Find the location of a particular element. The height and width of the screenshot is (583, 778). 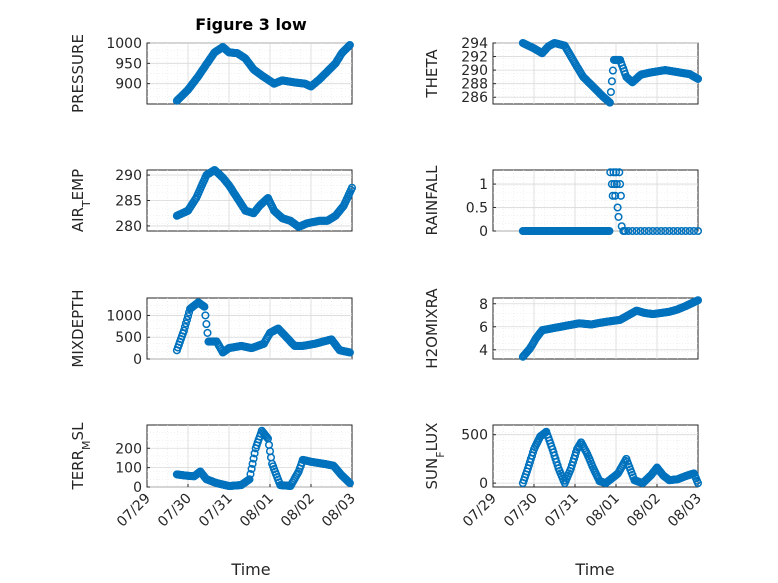

y-tick-label: 285 is located at coordinates (128, 202).